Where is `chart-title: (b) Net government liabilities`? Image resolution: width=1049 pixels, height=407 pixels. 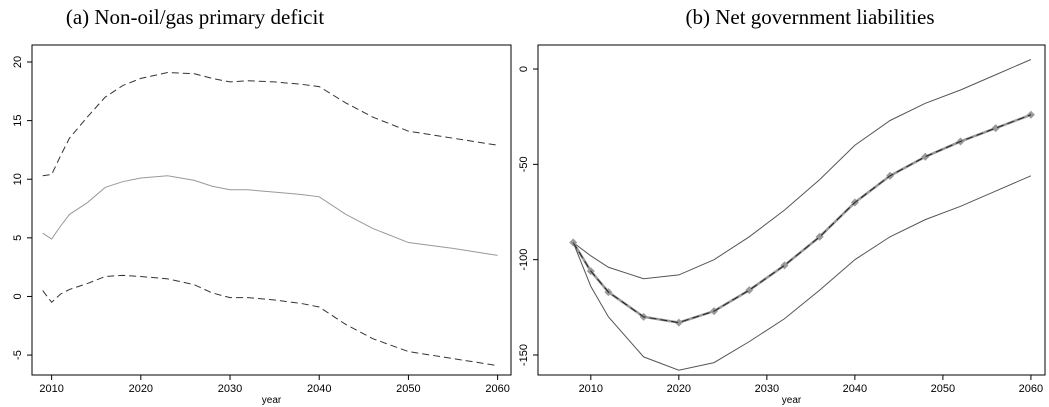 chart-title: (b) Net government liabilities is located at coordinates (809, 17).